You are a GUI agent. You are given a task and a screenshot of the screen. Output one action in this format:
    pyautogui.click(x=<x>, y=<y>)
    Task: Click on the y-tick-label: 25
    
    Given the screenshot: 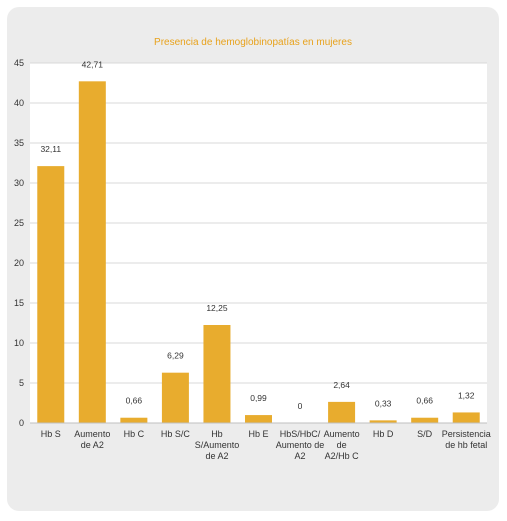 What is the action you would take?
    pyautogui.click(x=19, y=223)
    